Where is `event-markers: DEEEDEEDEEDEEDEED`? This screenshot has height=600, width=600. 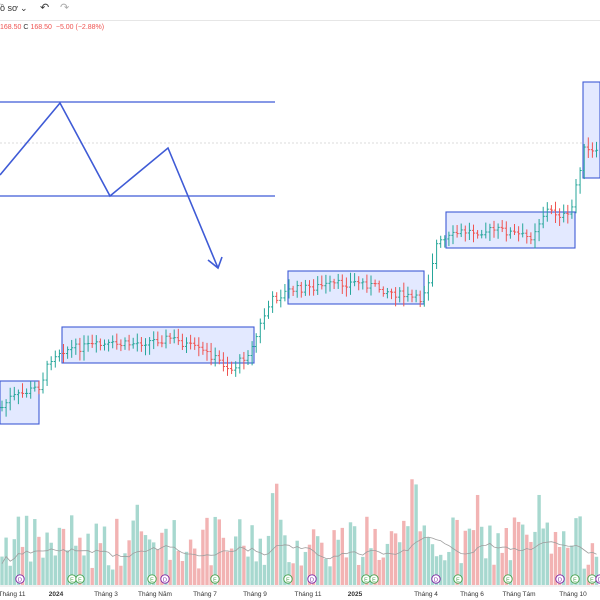
event-markers: DEEEDEEDEEDEEDEED is located at coordinates (307, 579).